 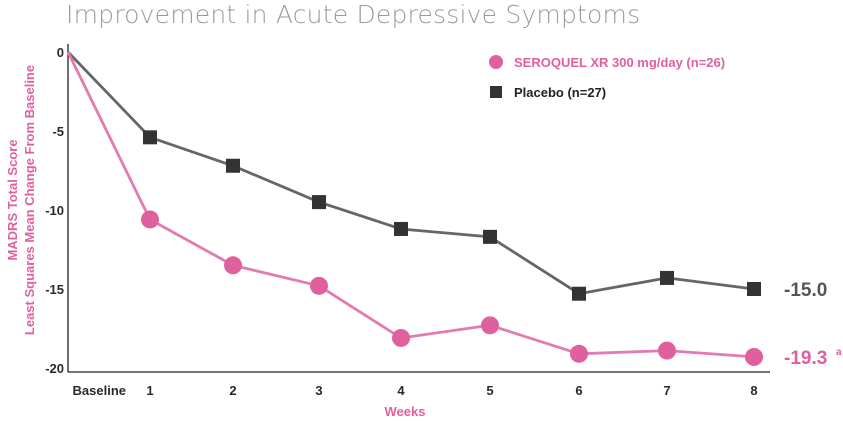 What do you see at coordinates (489, 390) in the screenshot?
I see `x-tick-label: 5` at bounding box center [489, 390].